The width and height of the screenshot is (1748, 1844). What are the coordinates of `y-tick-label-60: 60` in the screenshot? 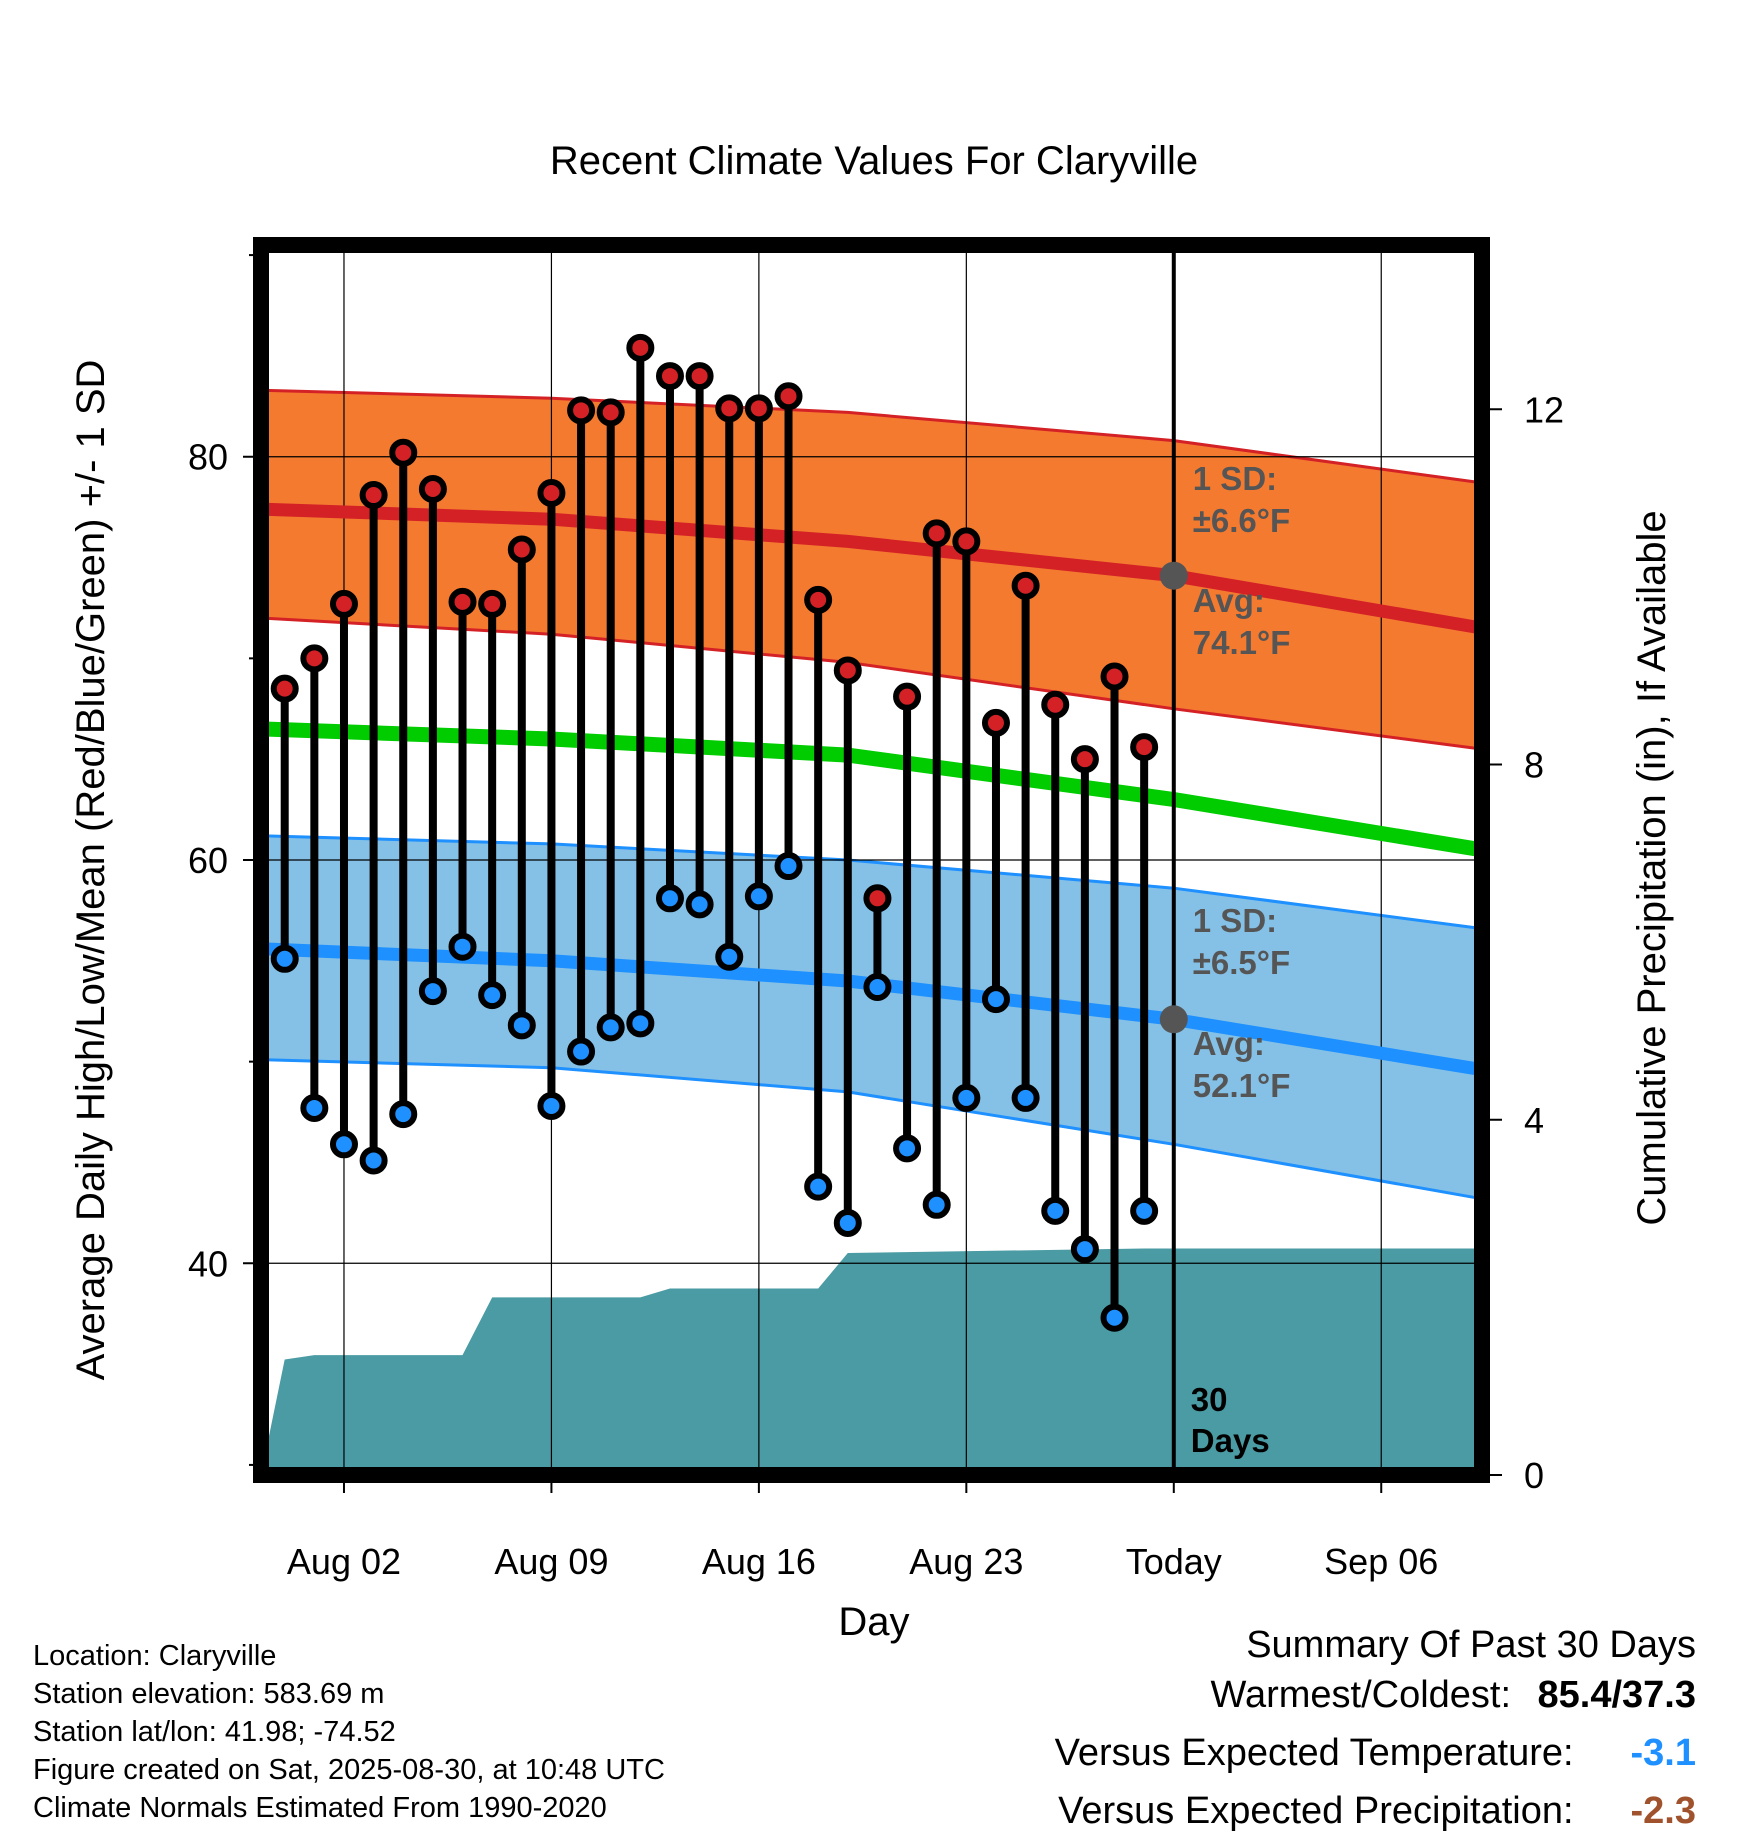 It's located at (208, 860).